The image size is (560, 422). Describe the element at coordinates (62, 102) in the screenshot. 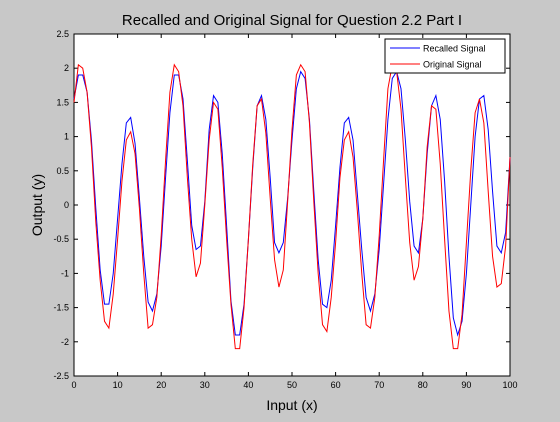

I see `y-tick-label: 1.5` at that location.